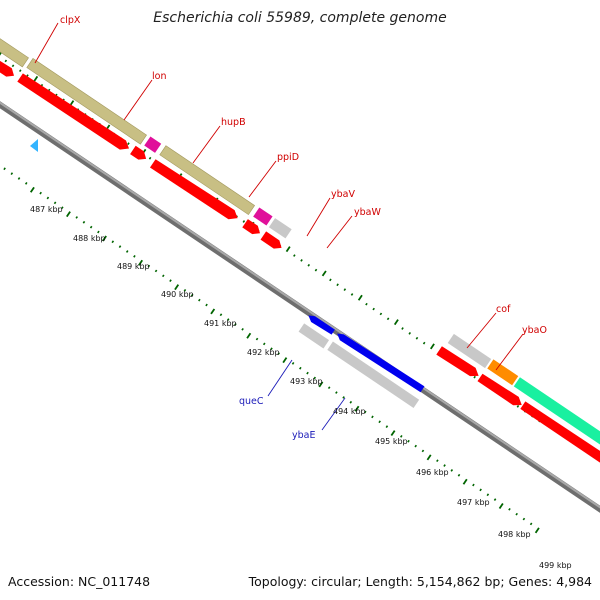  Describe the element at coordinates (343, 194) in the screenshot. I see `gene-label-ybav: ybaV` at that location.